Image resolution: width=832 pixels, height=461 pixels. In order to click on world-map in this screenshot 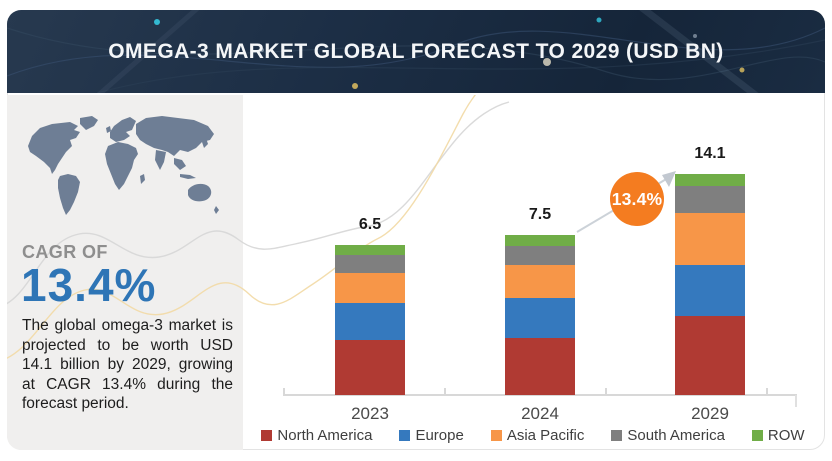, I will do `click(123, 165)`.